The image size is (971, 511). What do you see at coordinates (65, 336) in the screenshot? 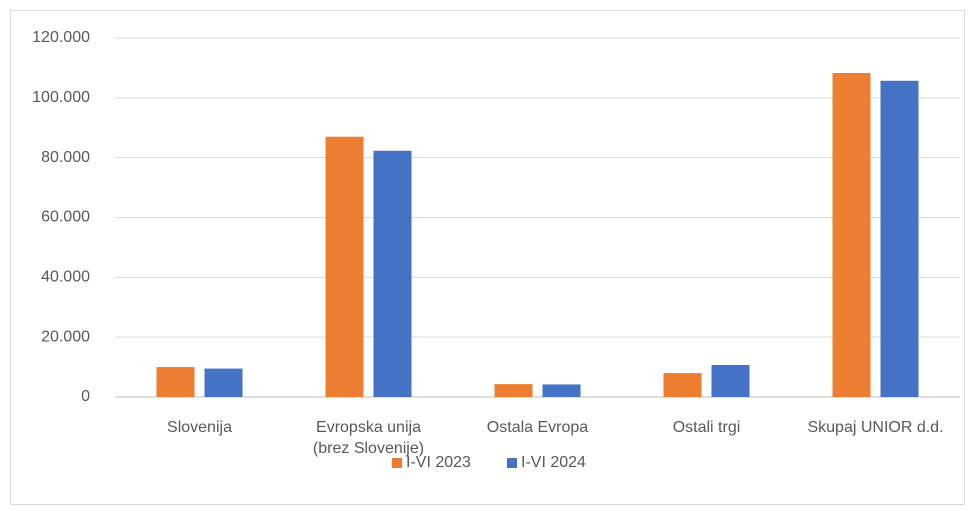
I see `y-tick-label: 20.000` at bounding box center [65, 336].